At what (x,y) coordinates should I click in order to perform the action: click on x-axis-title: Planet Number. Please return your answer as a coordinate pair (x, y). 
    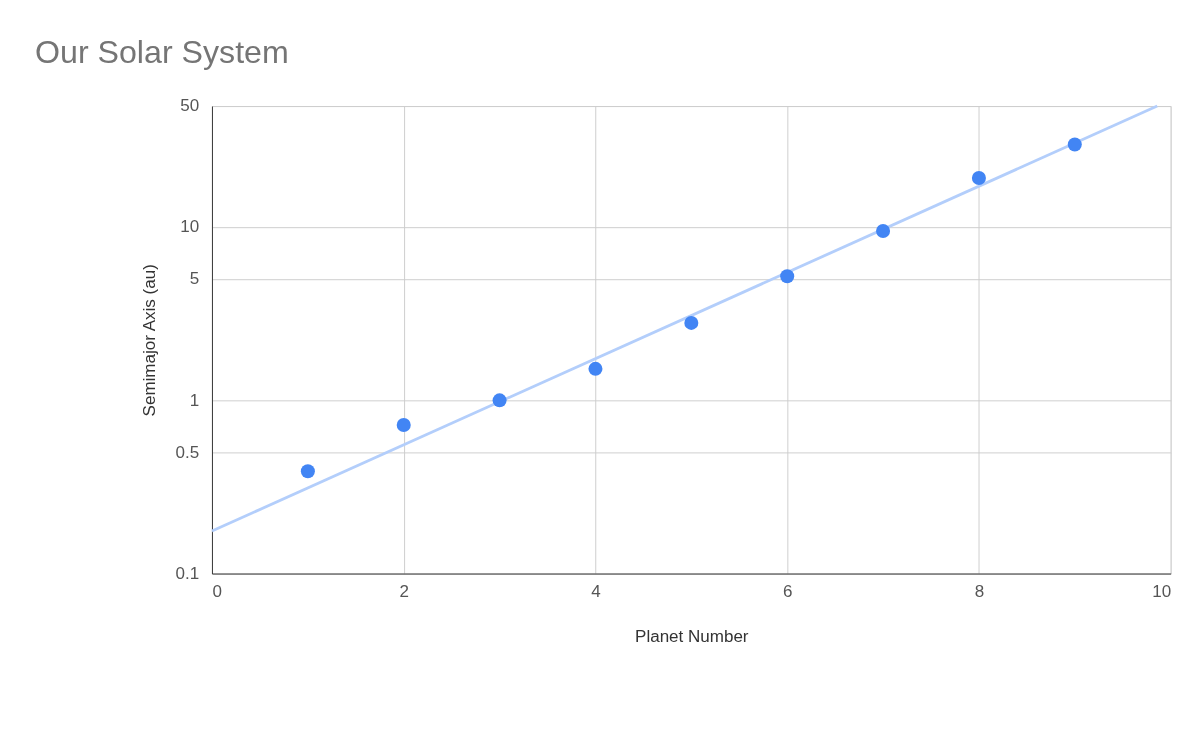
    Looking at the image, I should click on (692, 637).